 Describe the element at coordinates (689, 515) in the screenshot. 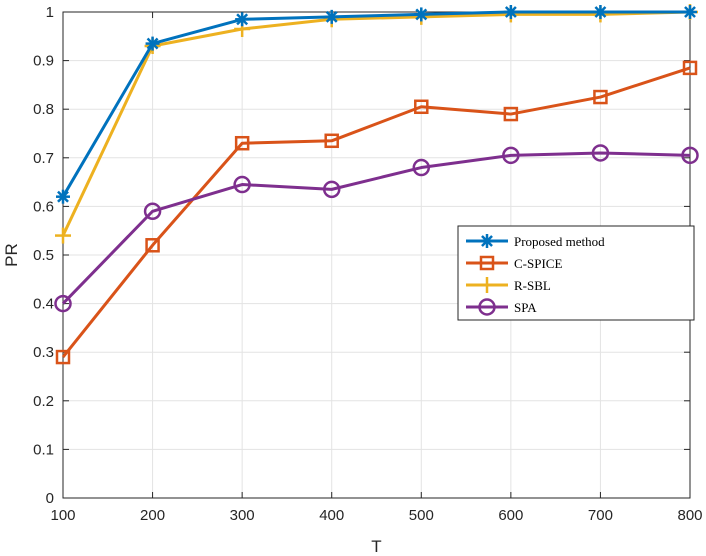

I see `x-tick-label: 800` at that location.